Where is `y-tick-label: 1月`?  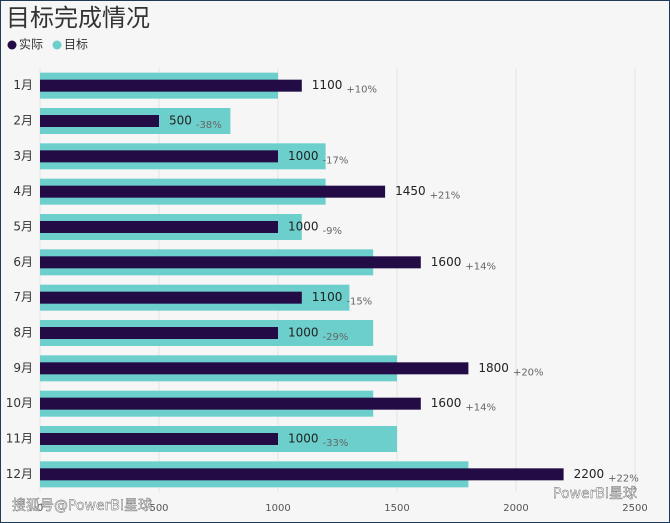
y-tick-label: 1月 is located at coordinates (23, 85).